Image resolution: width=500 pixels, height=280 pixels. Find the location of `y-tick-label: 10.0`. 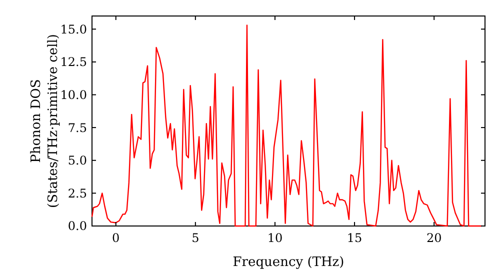

y-tick-label: 10.0 is located at coordinates (73, 95).